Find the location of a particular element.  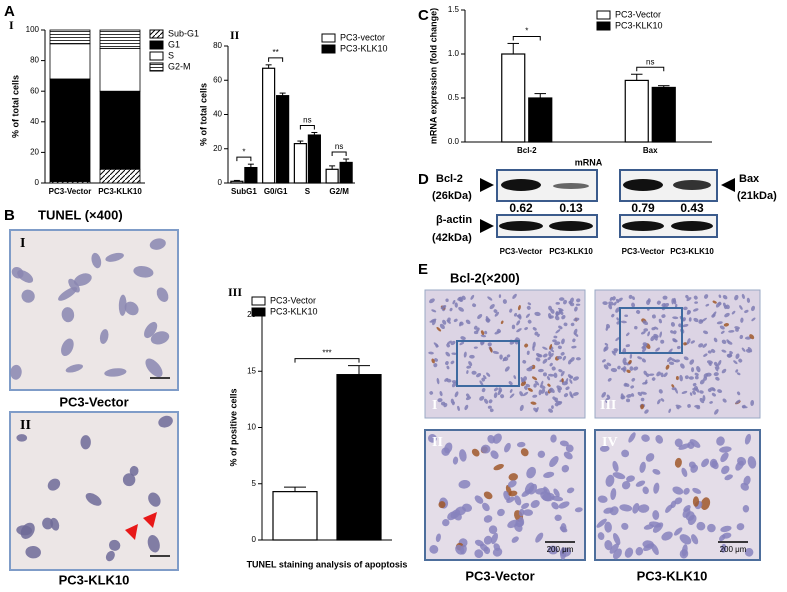

x-tick-label: PC3-KLK10 is located at coordinates (120, 191).